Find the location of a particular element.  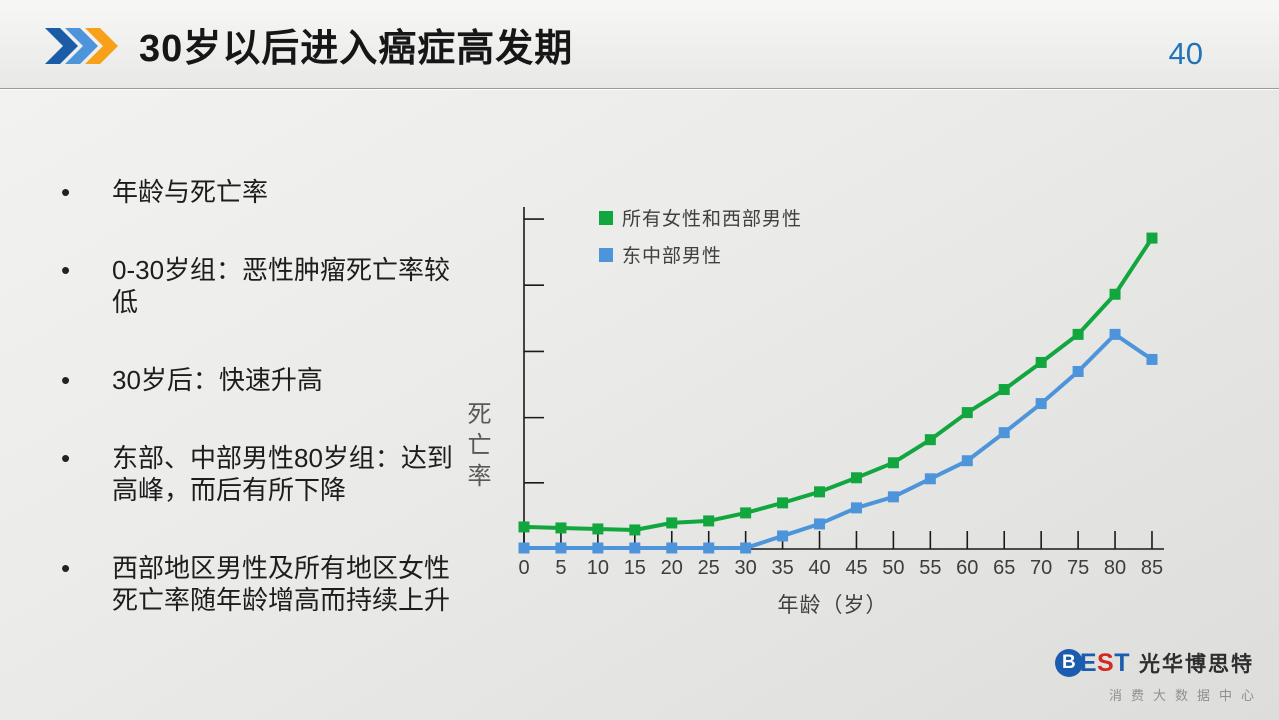

svg-text: 25 is located at coordinates (709, 568).